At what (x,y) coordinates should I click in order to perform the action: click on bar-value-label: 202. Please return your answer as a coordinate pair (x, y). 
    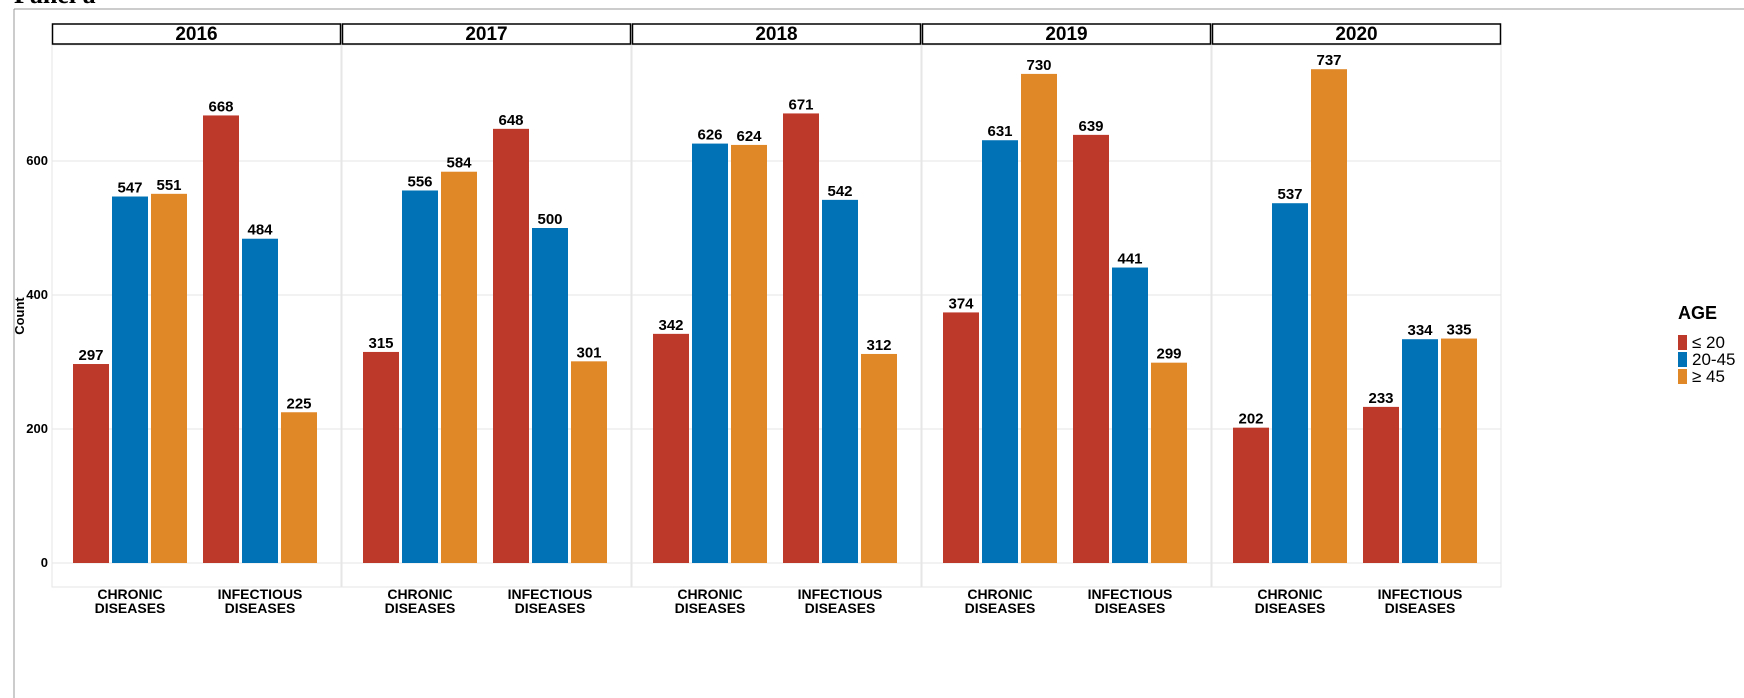
    Looking at the image, I should click on (1250, 419).